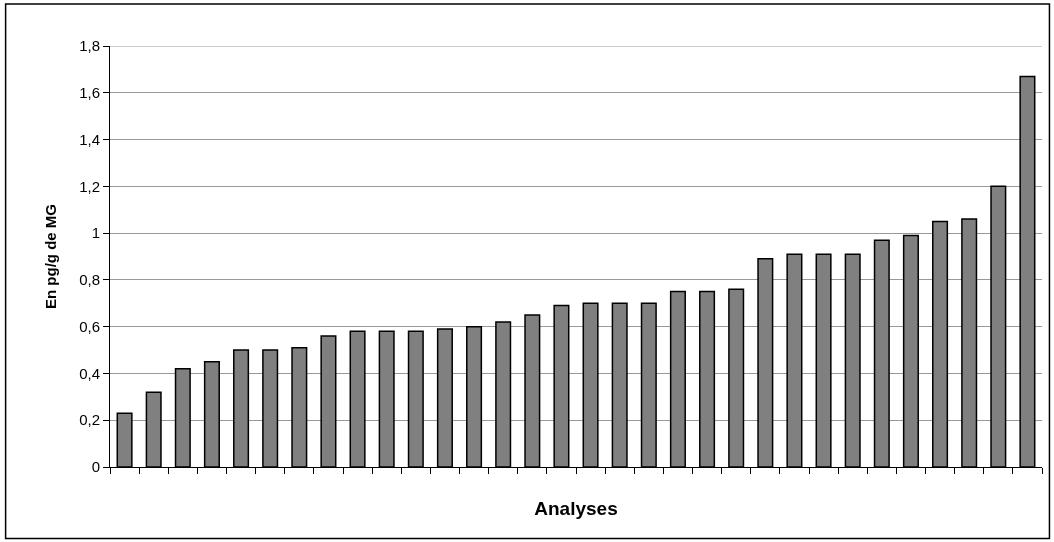 The height and width of the screenshot is (542, 1054). What do you see at coordinates (95, 233) in the screenshot?
I see `y-tick-label: 1` at bounding box center [95, 233].